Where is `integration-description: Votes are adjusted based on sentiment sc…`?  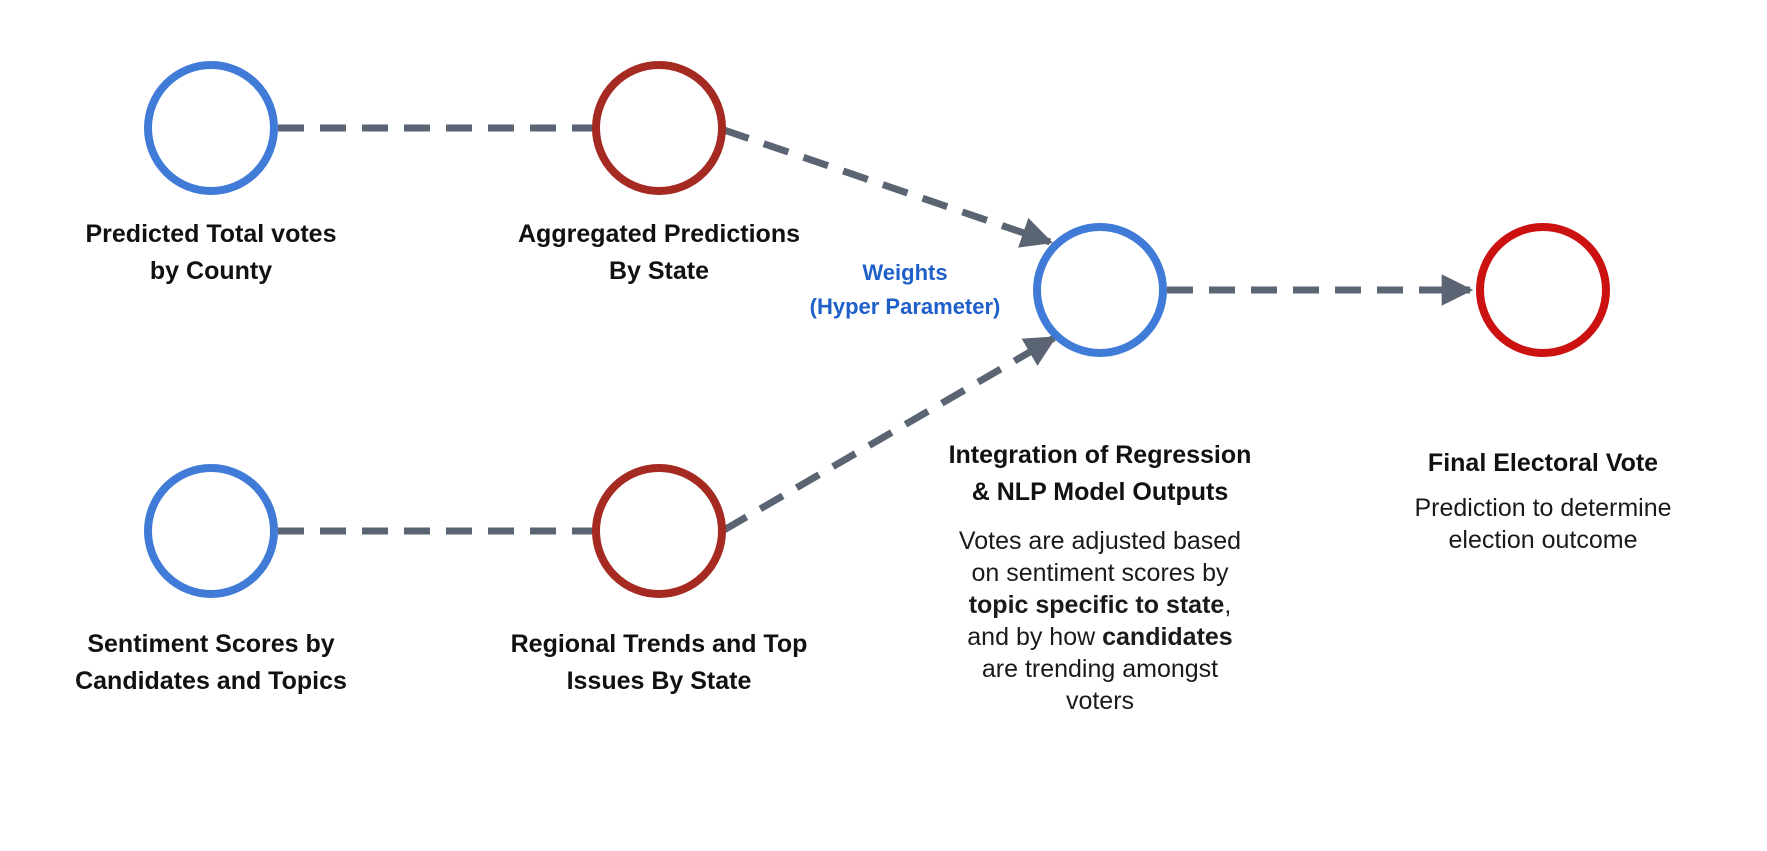
integration-description: Votes are adjusted based on sentiment sc… is located at coordinates (1100, 621).